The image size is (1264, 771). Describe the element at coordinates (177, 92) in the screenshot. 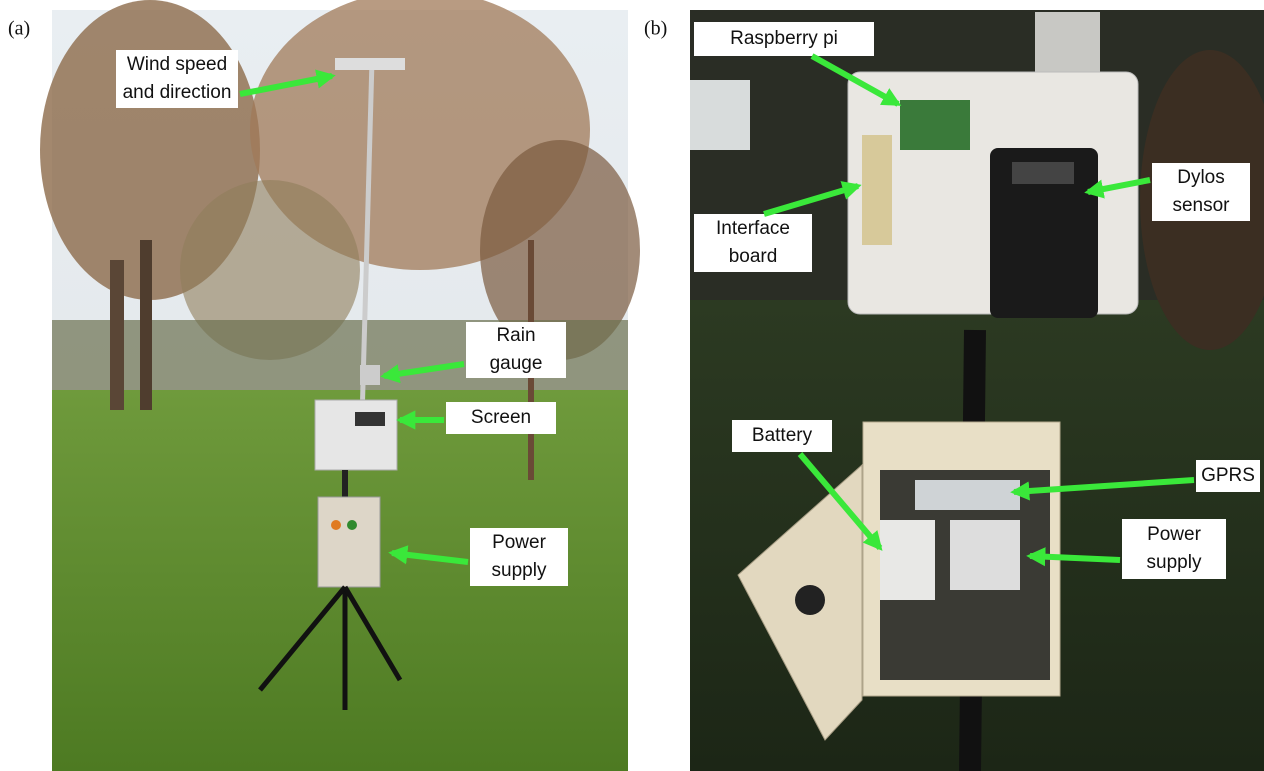

I see `label-text: and direction` at that location.